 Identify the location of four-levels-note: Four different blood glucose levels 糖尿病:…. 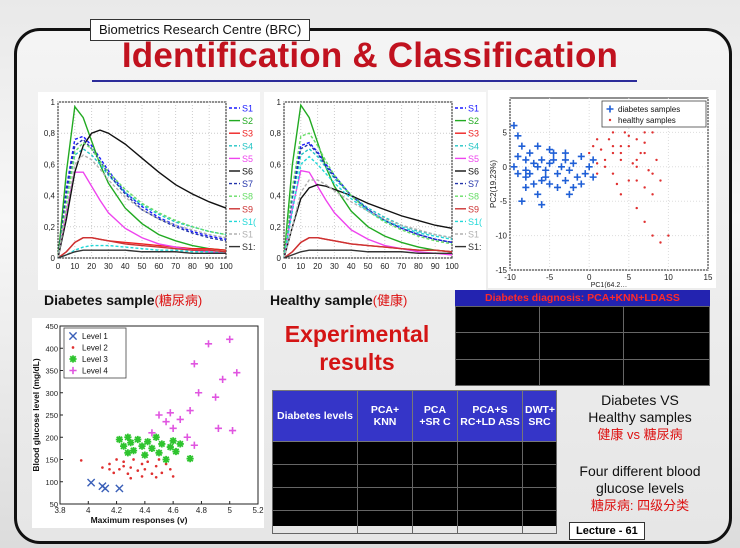
(640, 488).